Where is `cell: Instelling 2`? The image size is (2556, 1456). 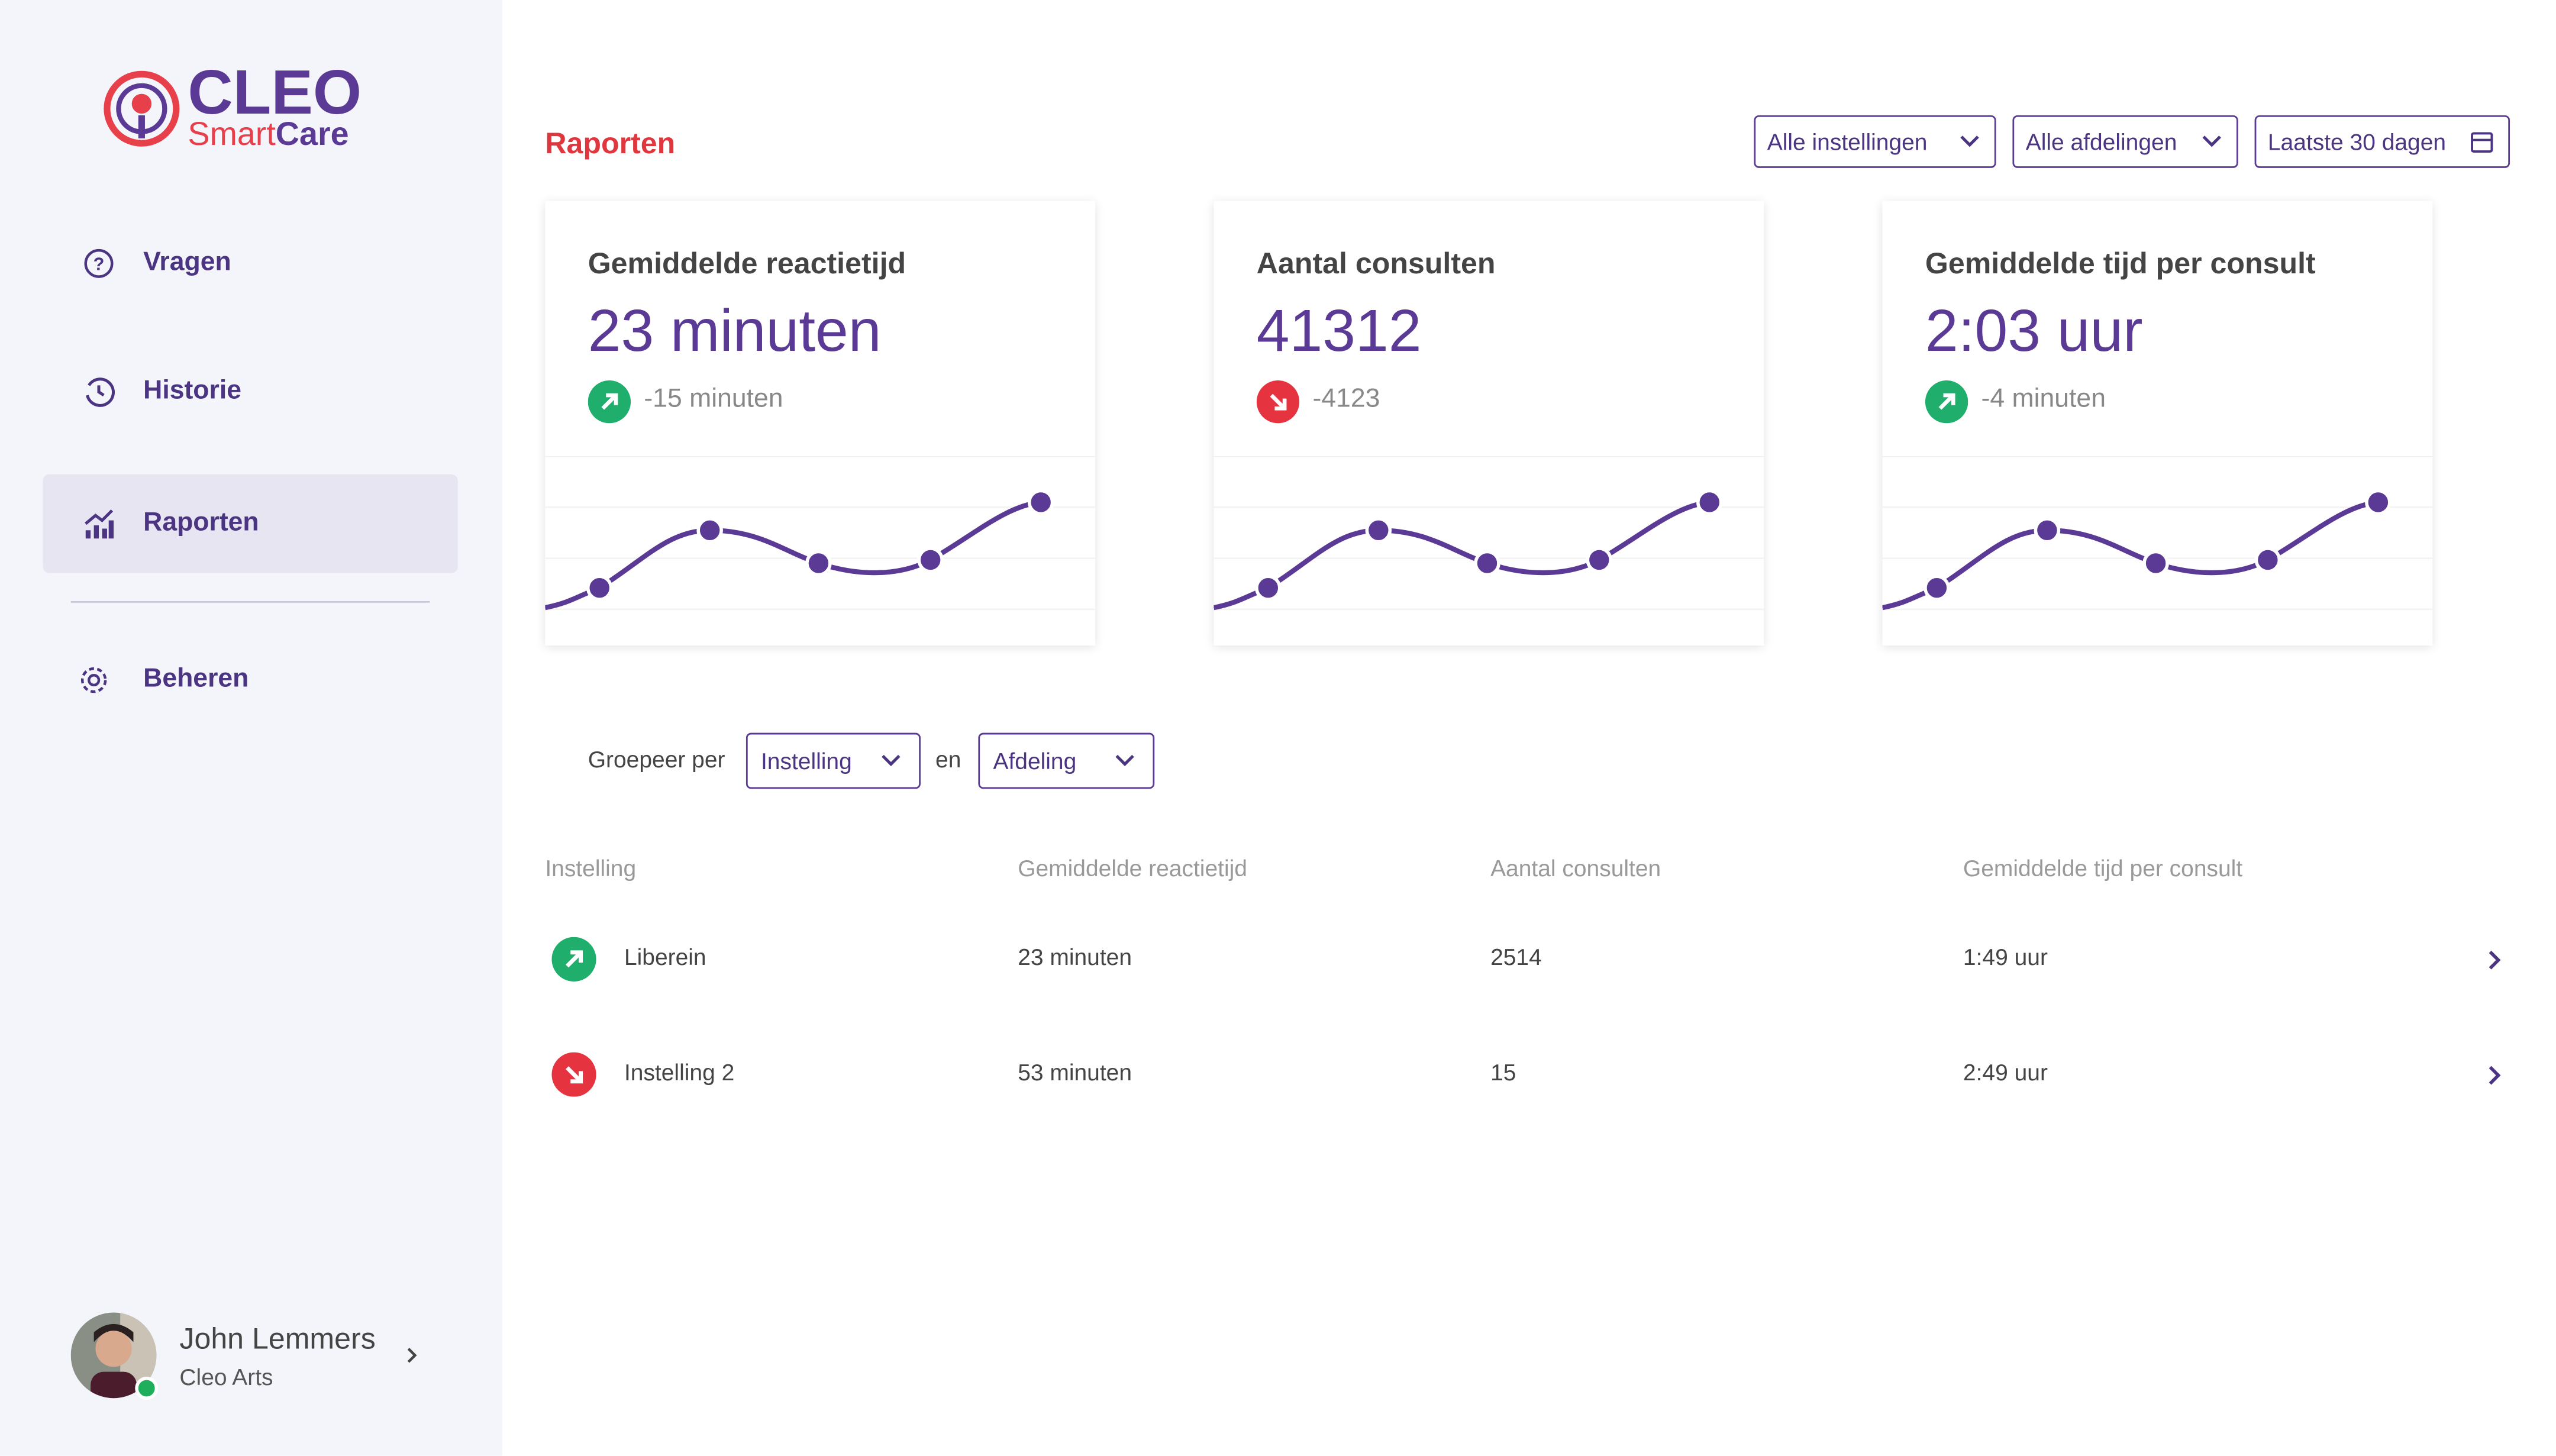
cell: Instelling 2 is located at coordinates (679, 1072).